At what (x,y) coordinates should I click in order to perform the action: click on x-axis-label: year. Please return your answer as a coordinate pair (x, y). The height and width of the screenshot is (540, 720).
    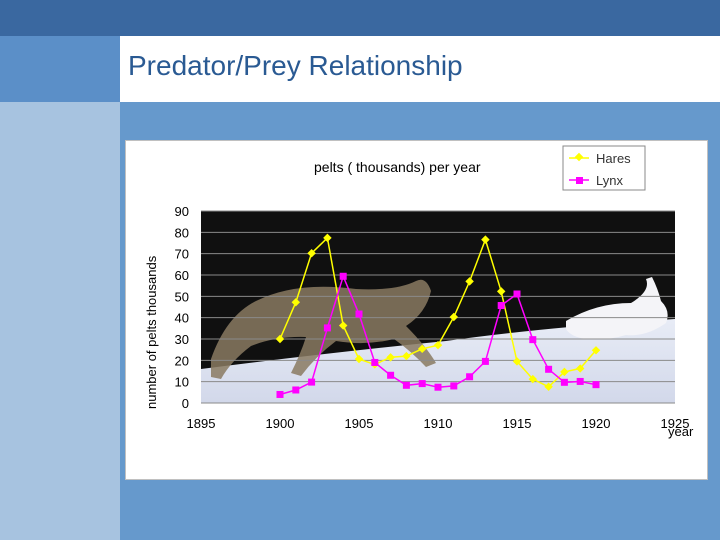
    Looking at the image, I should click on (681, 431).